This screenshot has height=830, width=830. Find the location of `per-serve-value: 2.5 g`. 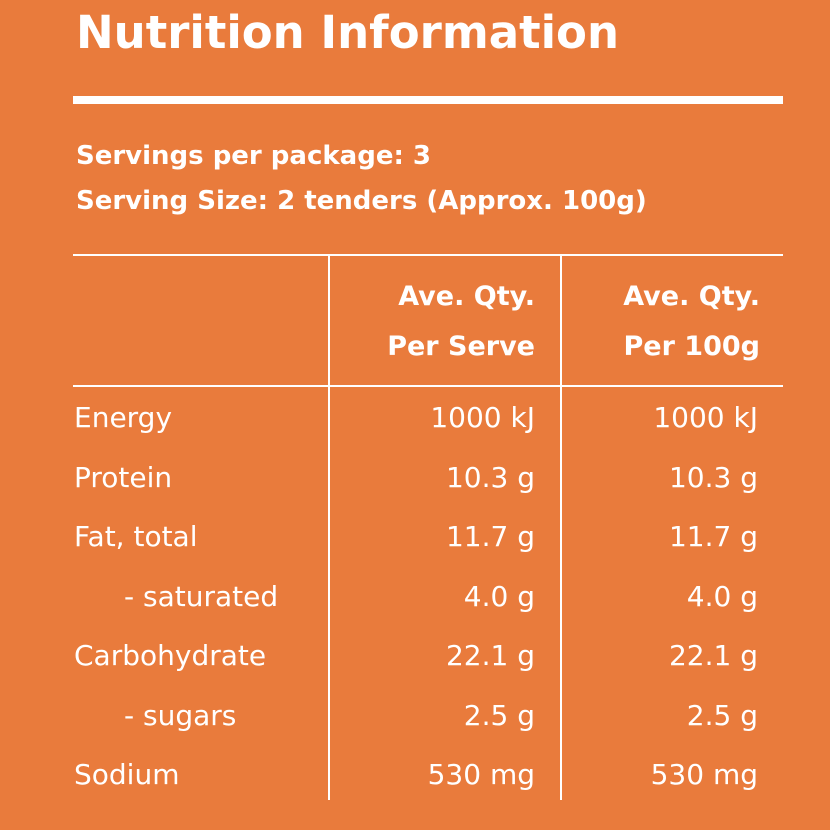

per-serve-value: 2.5 g is located at coordinates (499, 715).